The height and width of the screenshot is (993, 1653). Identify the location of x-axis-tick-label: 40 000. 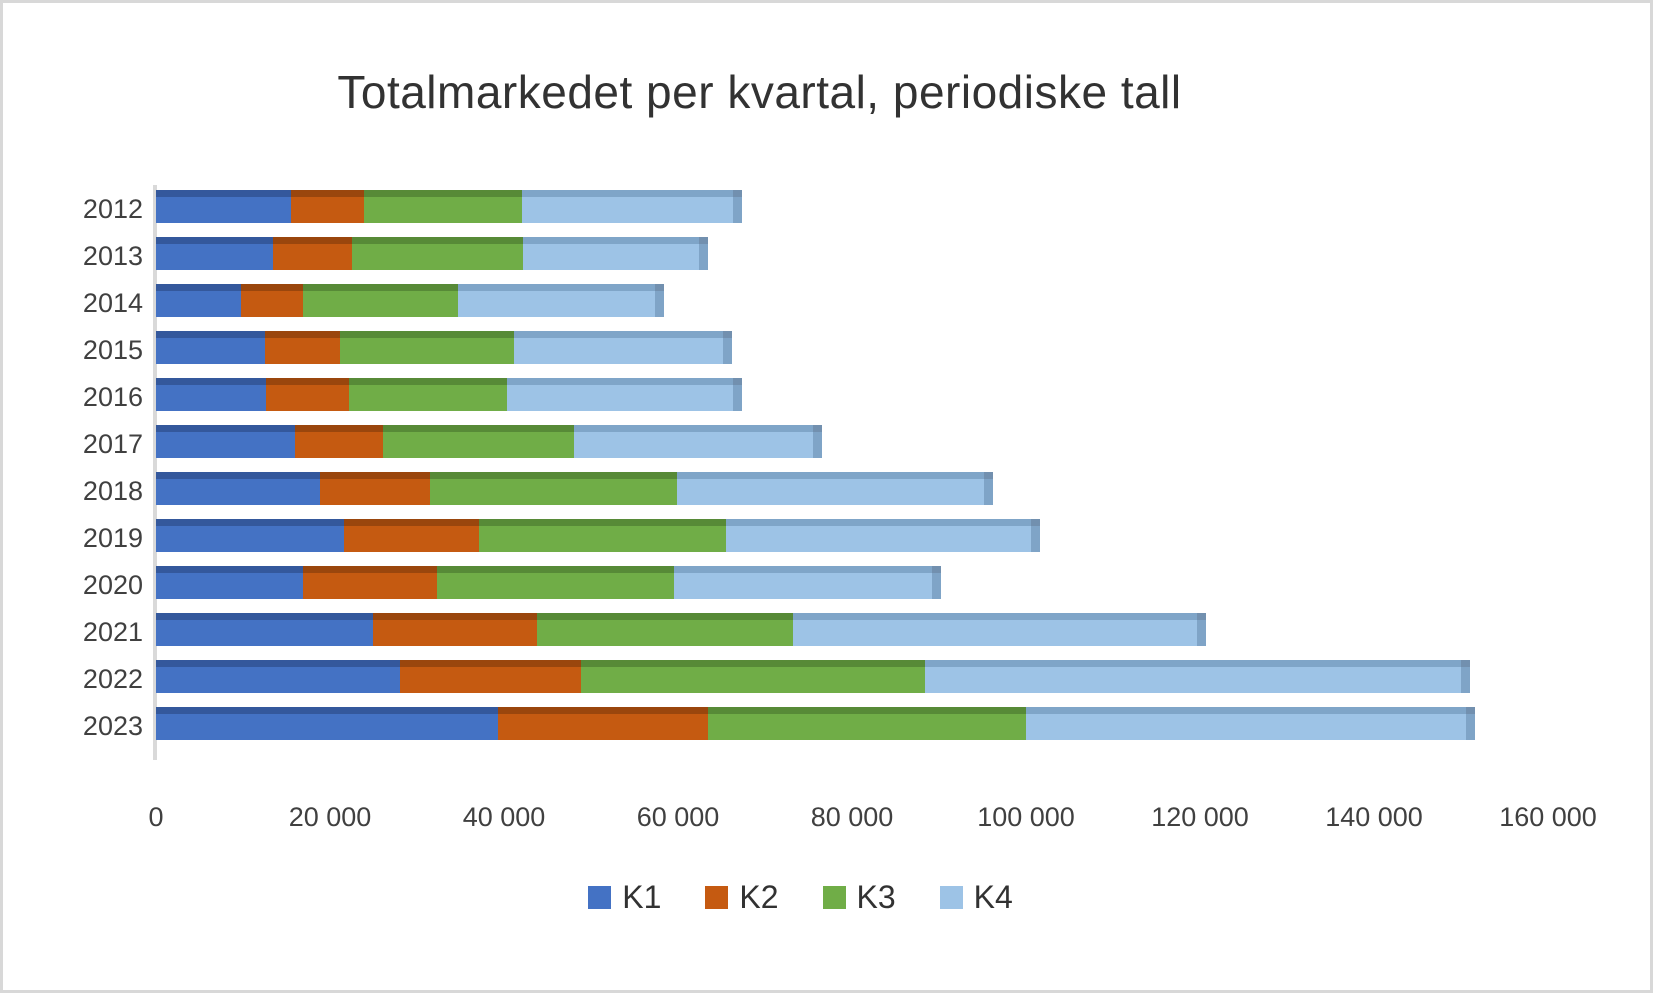
(504, 817).